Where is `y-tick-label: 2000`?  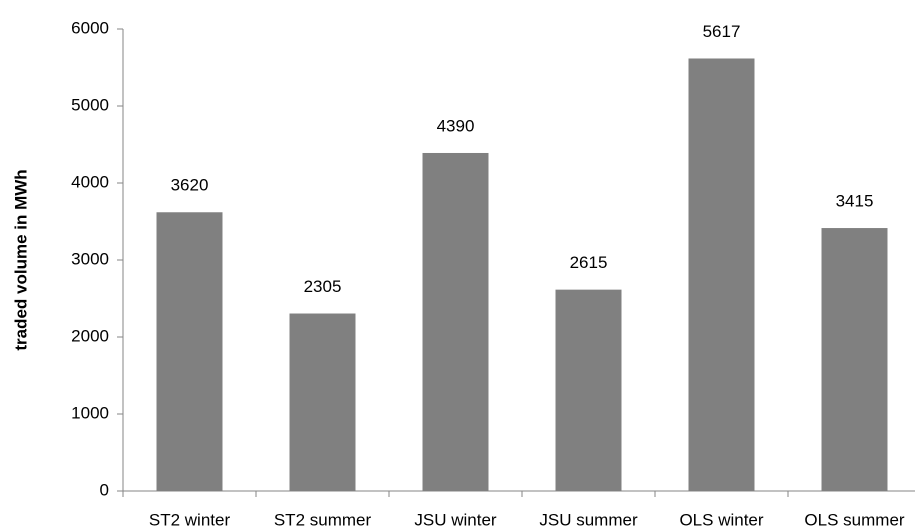
y-tick-label: 2000 is located at coordinates (90, 335).